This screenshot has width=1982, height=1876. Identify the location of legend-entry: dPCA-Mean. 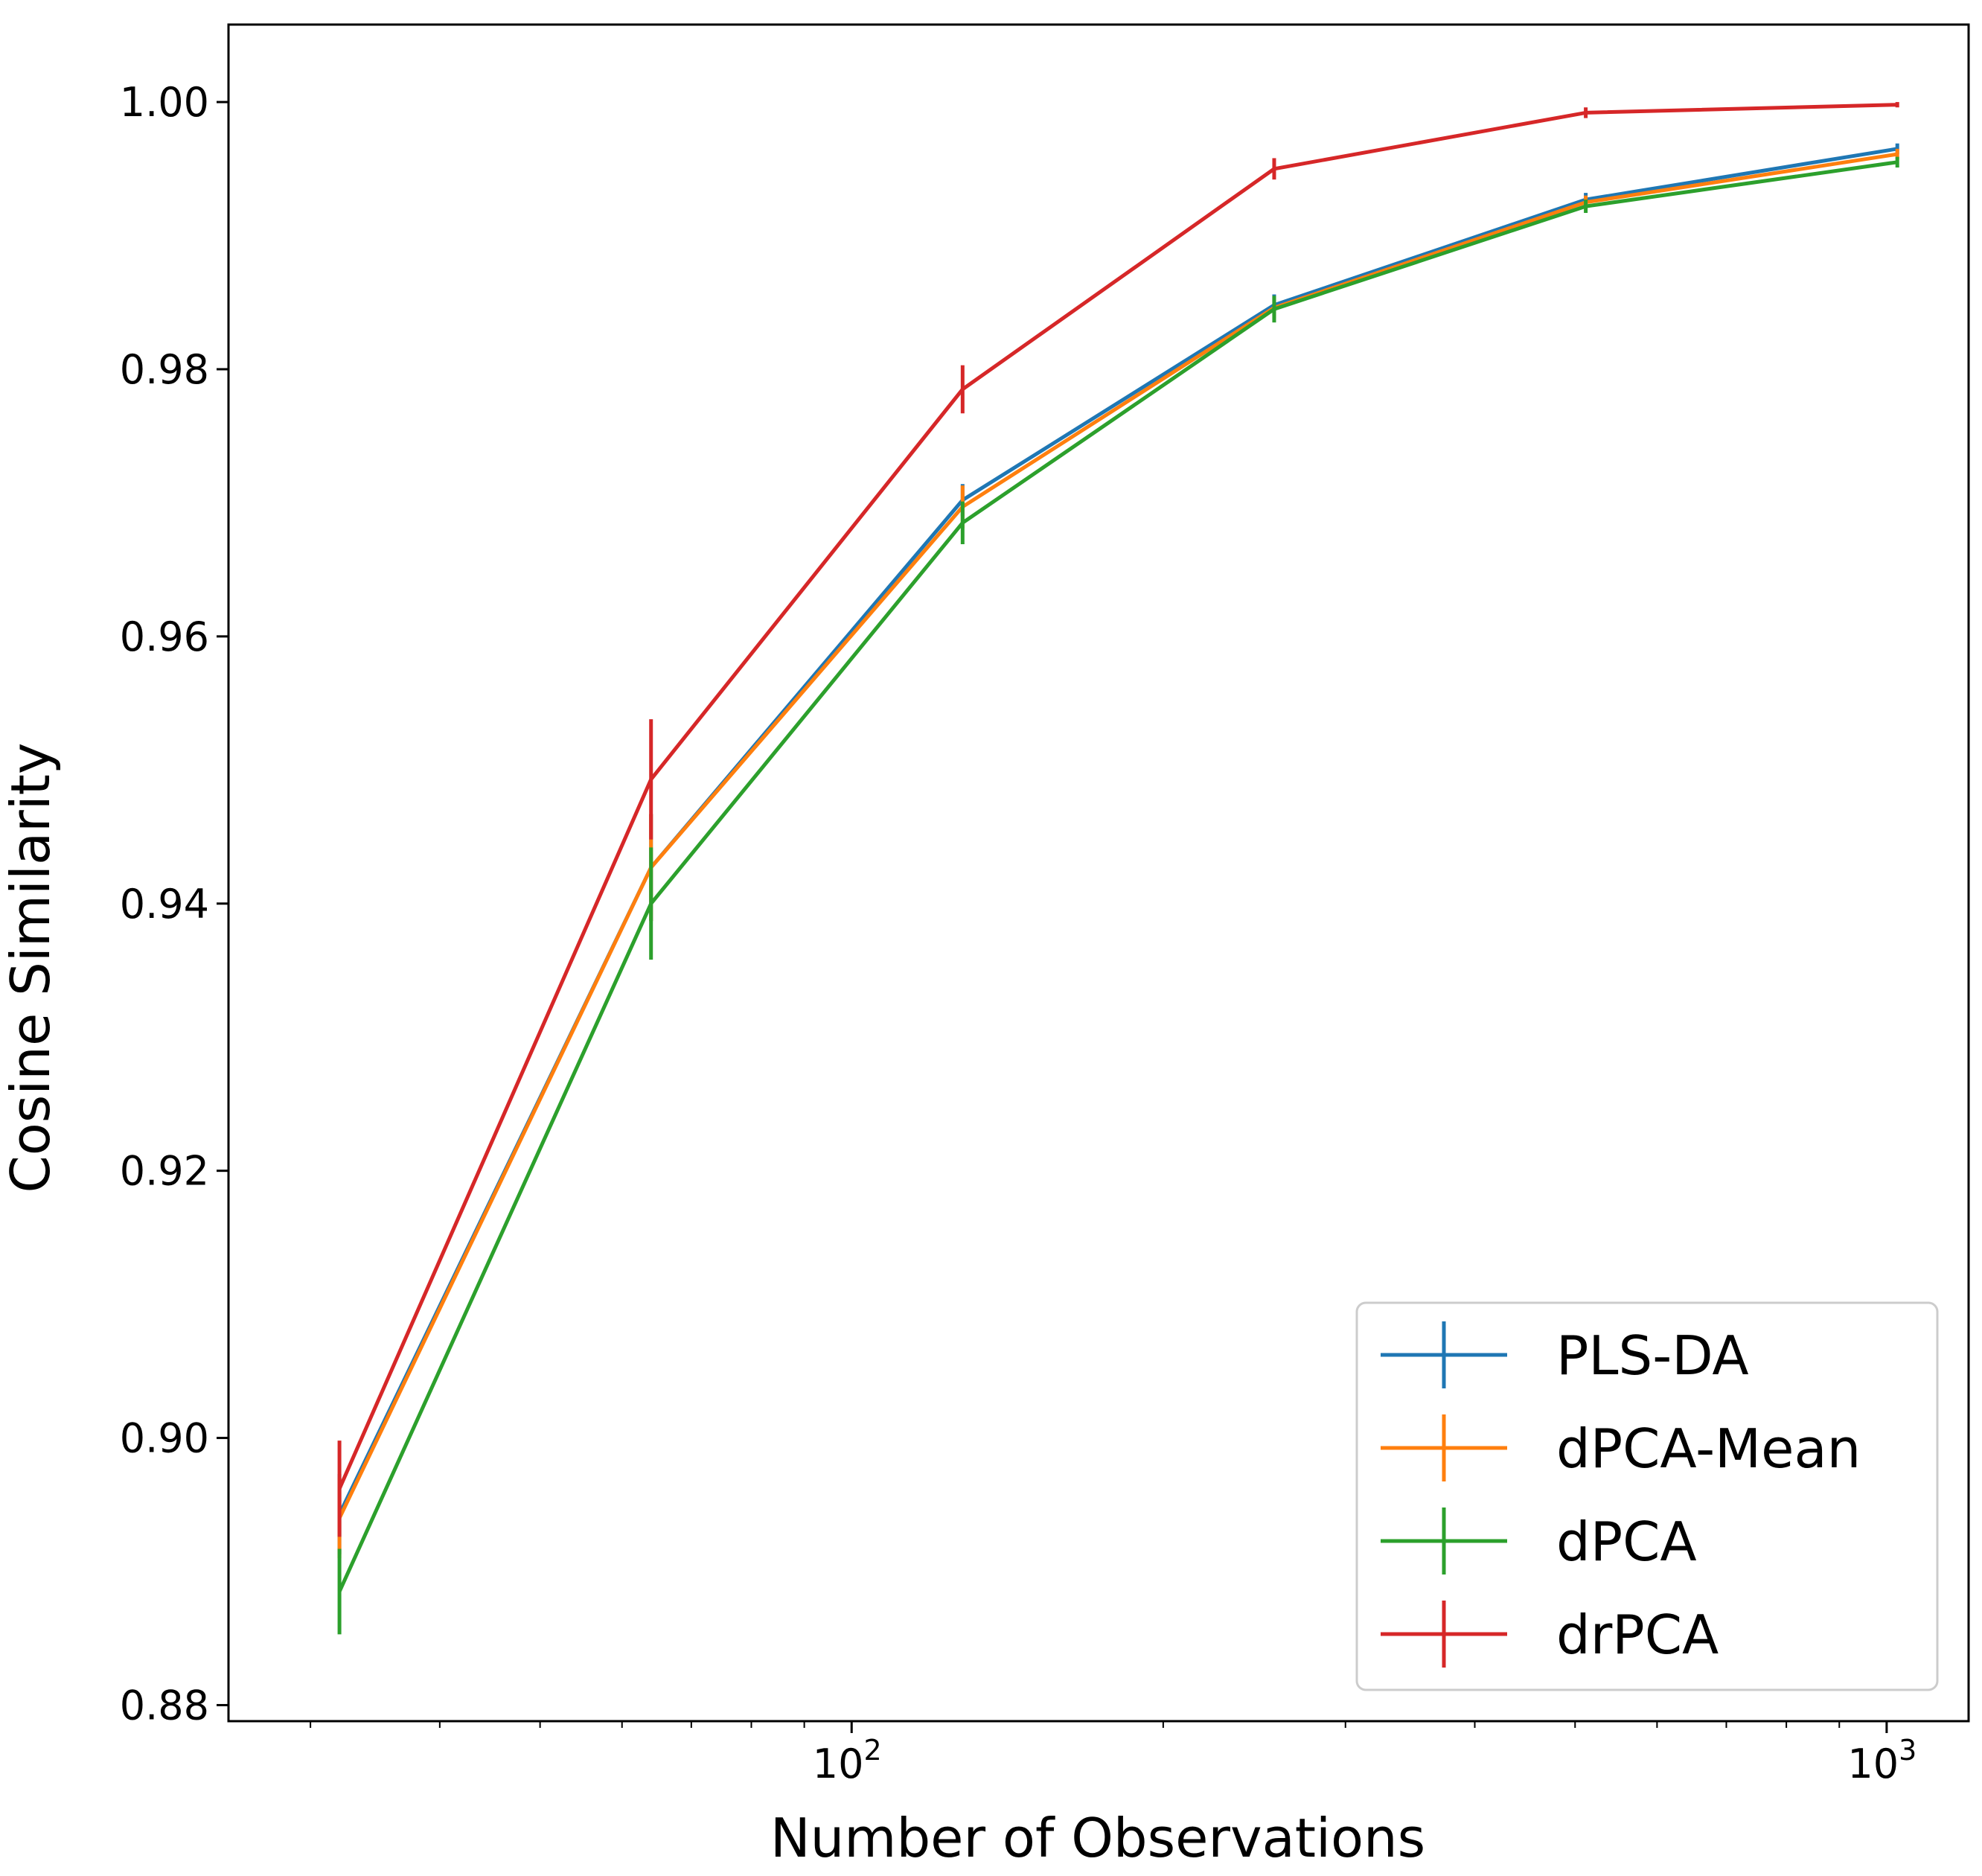
(1621, 1447).